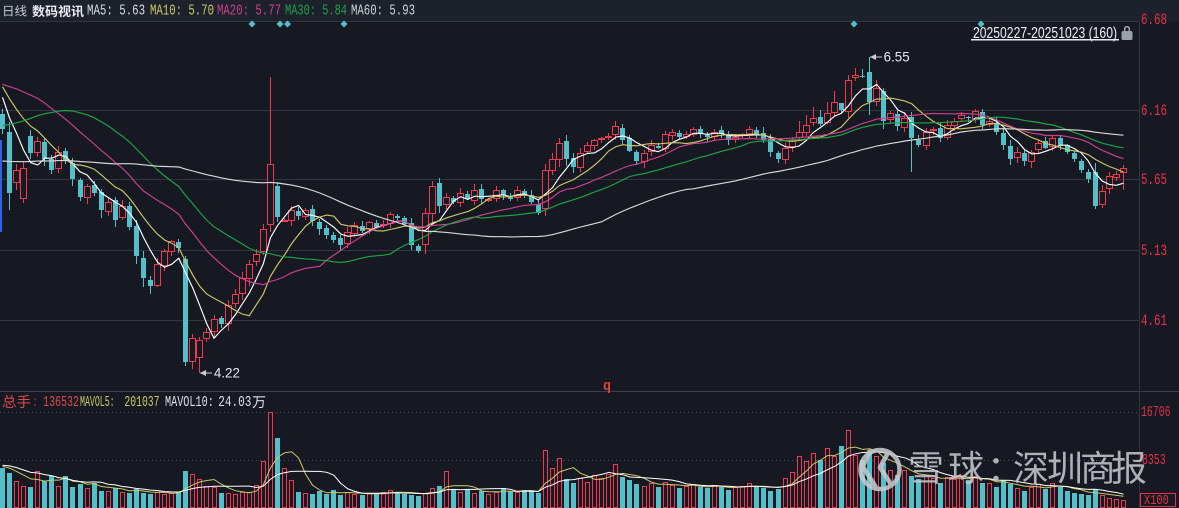 This screenshot has height=508, width=1179. I want to click on svg-text: MA60: 5.93, so click(383, 11).